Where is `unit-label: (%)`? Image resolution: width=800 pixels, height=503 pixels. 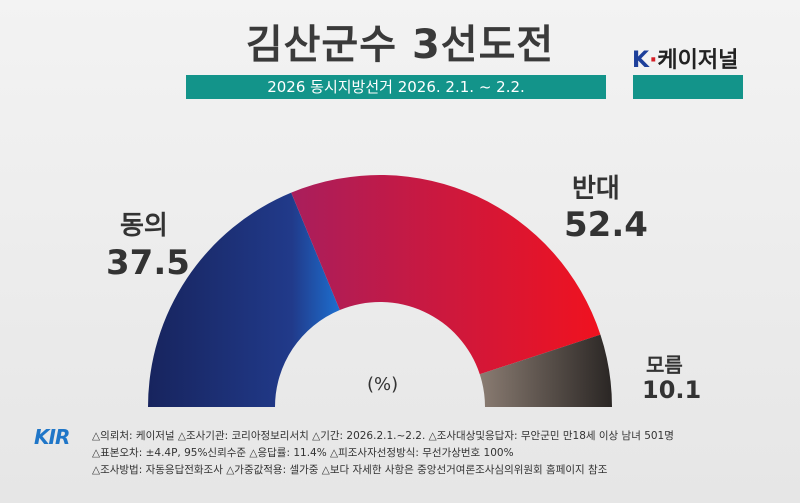
unit-label: (%) is located at coordinates (383, 384).